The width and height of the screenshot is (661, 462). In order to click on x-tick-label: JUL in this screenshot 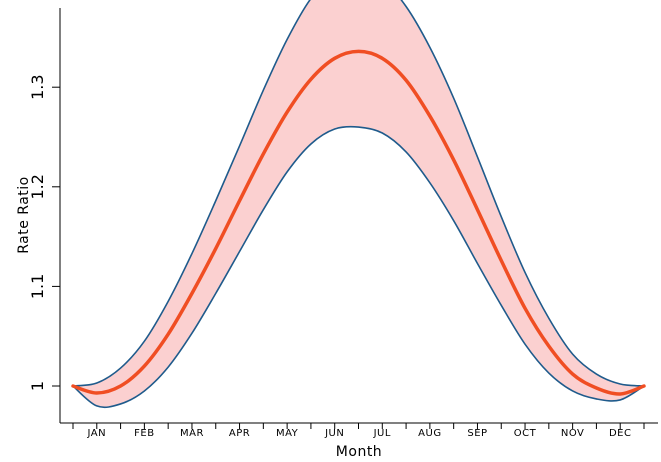, I will do `click(382, 433)`.